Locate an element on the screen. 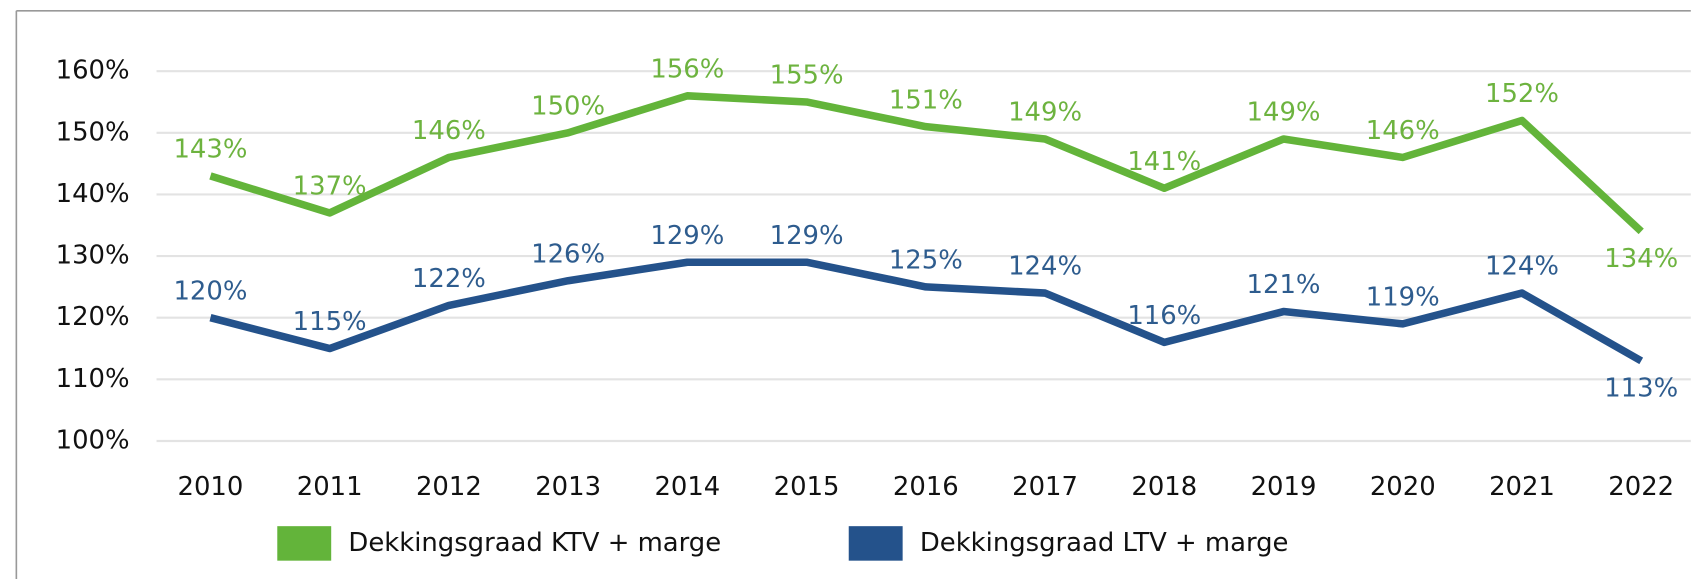 The width and height of the screenshot is (1691, 583). data-label: 116% is located at coordinates (1164, 316).